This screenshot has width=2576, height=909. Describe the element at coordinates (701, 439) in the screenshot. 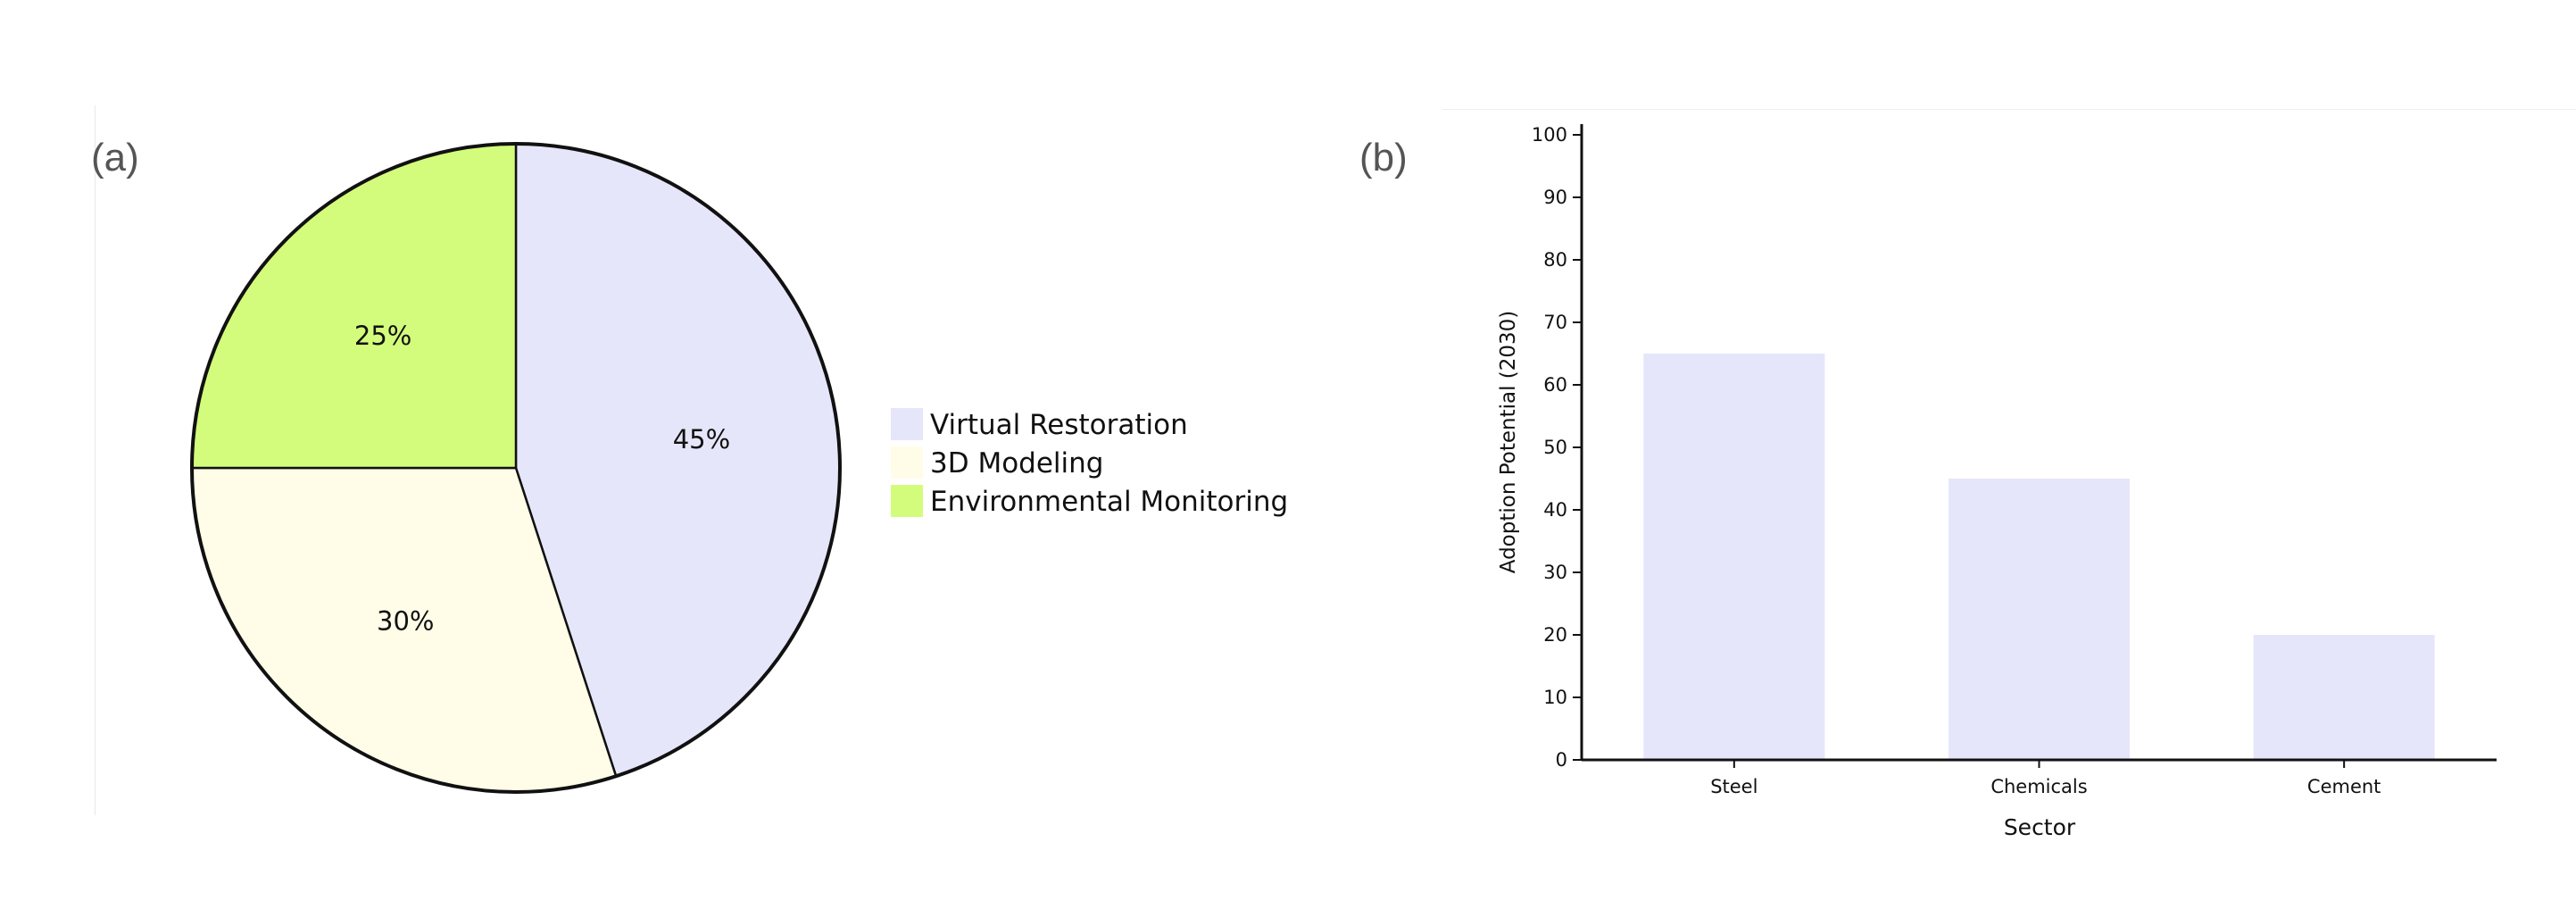

I see `pie-slice-label-0: 45%` at that location.